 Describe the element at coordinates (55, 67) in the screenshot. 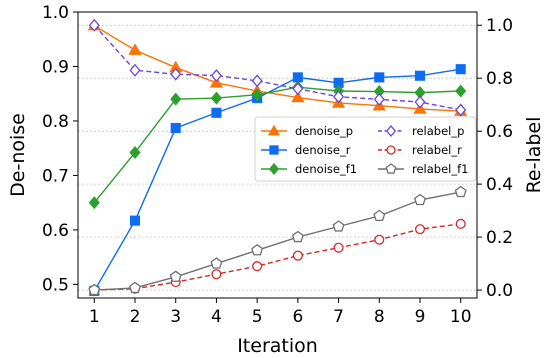

I see `left-y-tick-label: 0.9` at that location.